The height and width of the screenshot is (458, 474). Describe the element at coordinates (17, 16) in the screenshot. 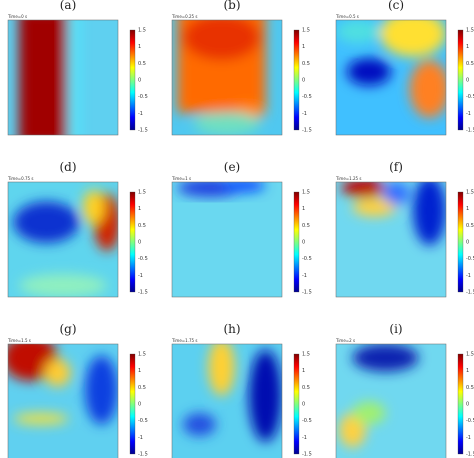

I see `time-label: Time=0 s` at that location.